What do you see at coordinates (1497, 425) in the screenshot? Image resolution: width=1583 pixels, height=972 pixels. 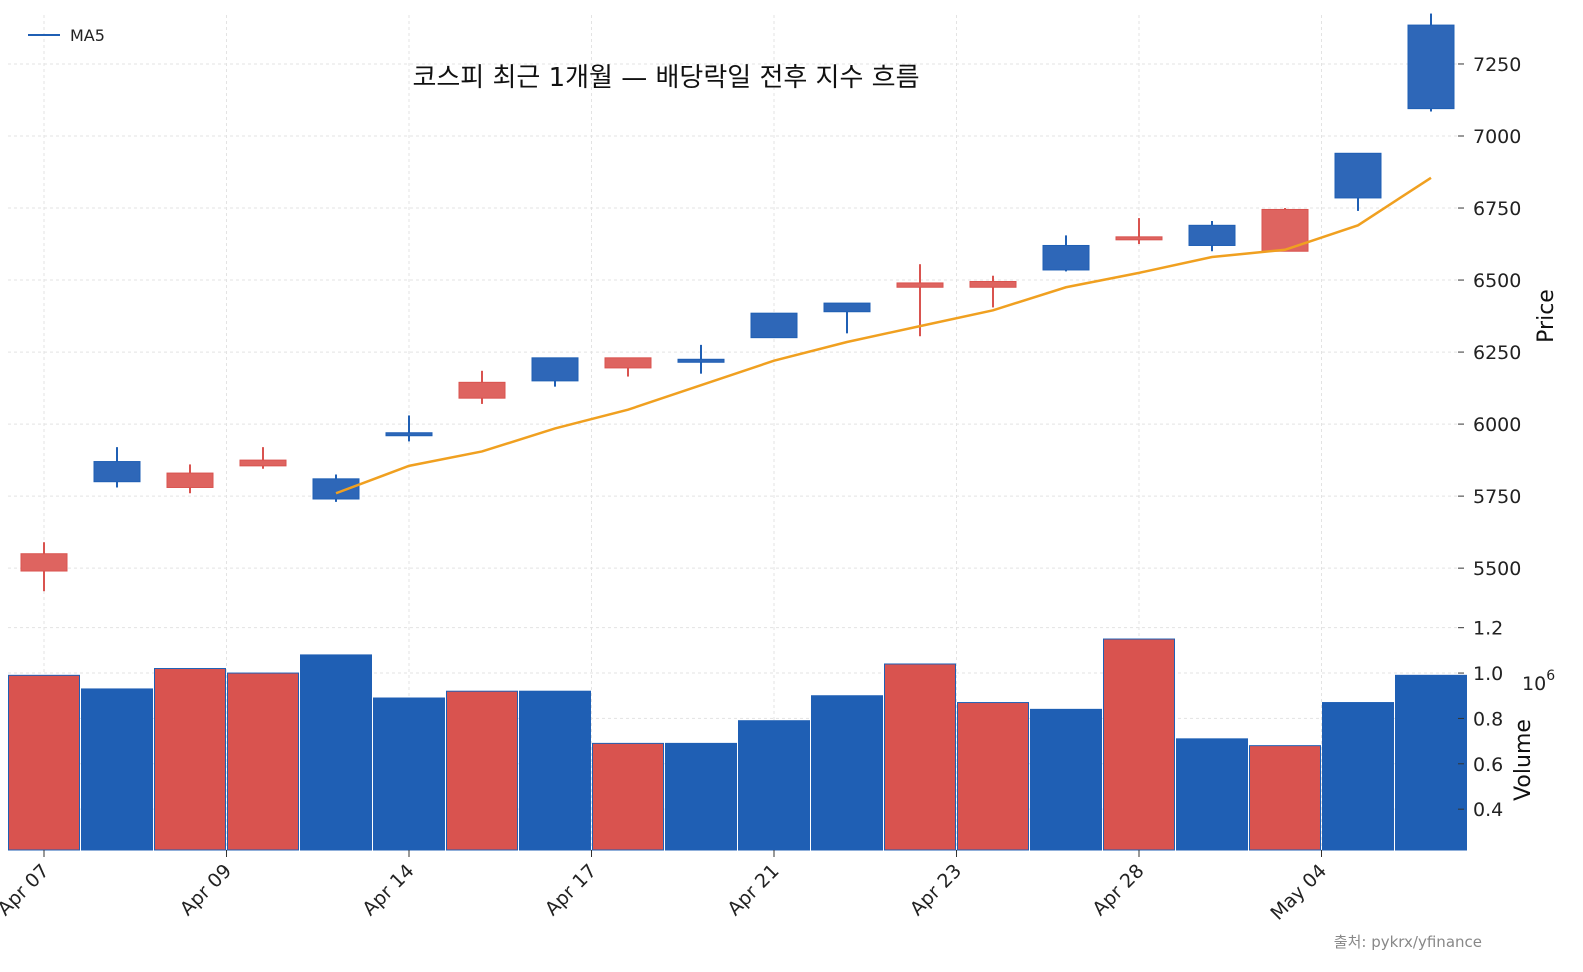 I see `price-tick-label: 6000` at bounding box center [1497, 425].